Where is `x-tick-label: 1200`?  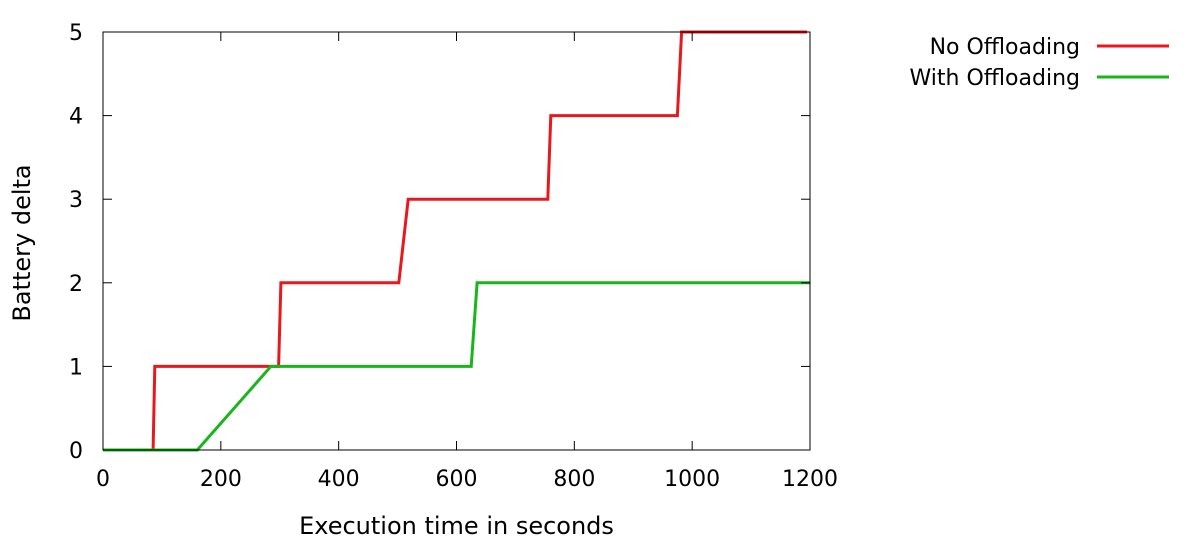
x-tick-label: 1200 is located at coordinates (810, 479).